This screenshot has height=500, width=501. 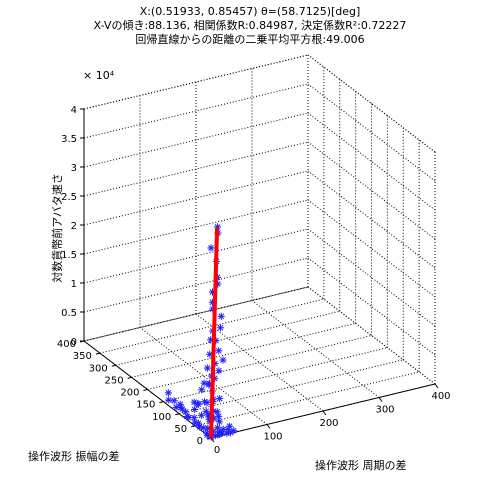 I want to click on z-tick-label: 2, so click(x=74, y=226).